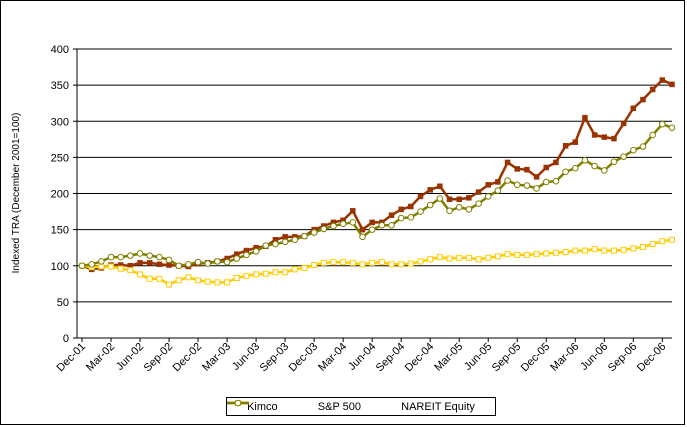  What do you see at coordinates (448, 357) in the screenshot?
I see `x-tick-label: Mar-05` at bounding box center [448, 357].